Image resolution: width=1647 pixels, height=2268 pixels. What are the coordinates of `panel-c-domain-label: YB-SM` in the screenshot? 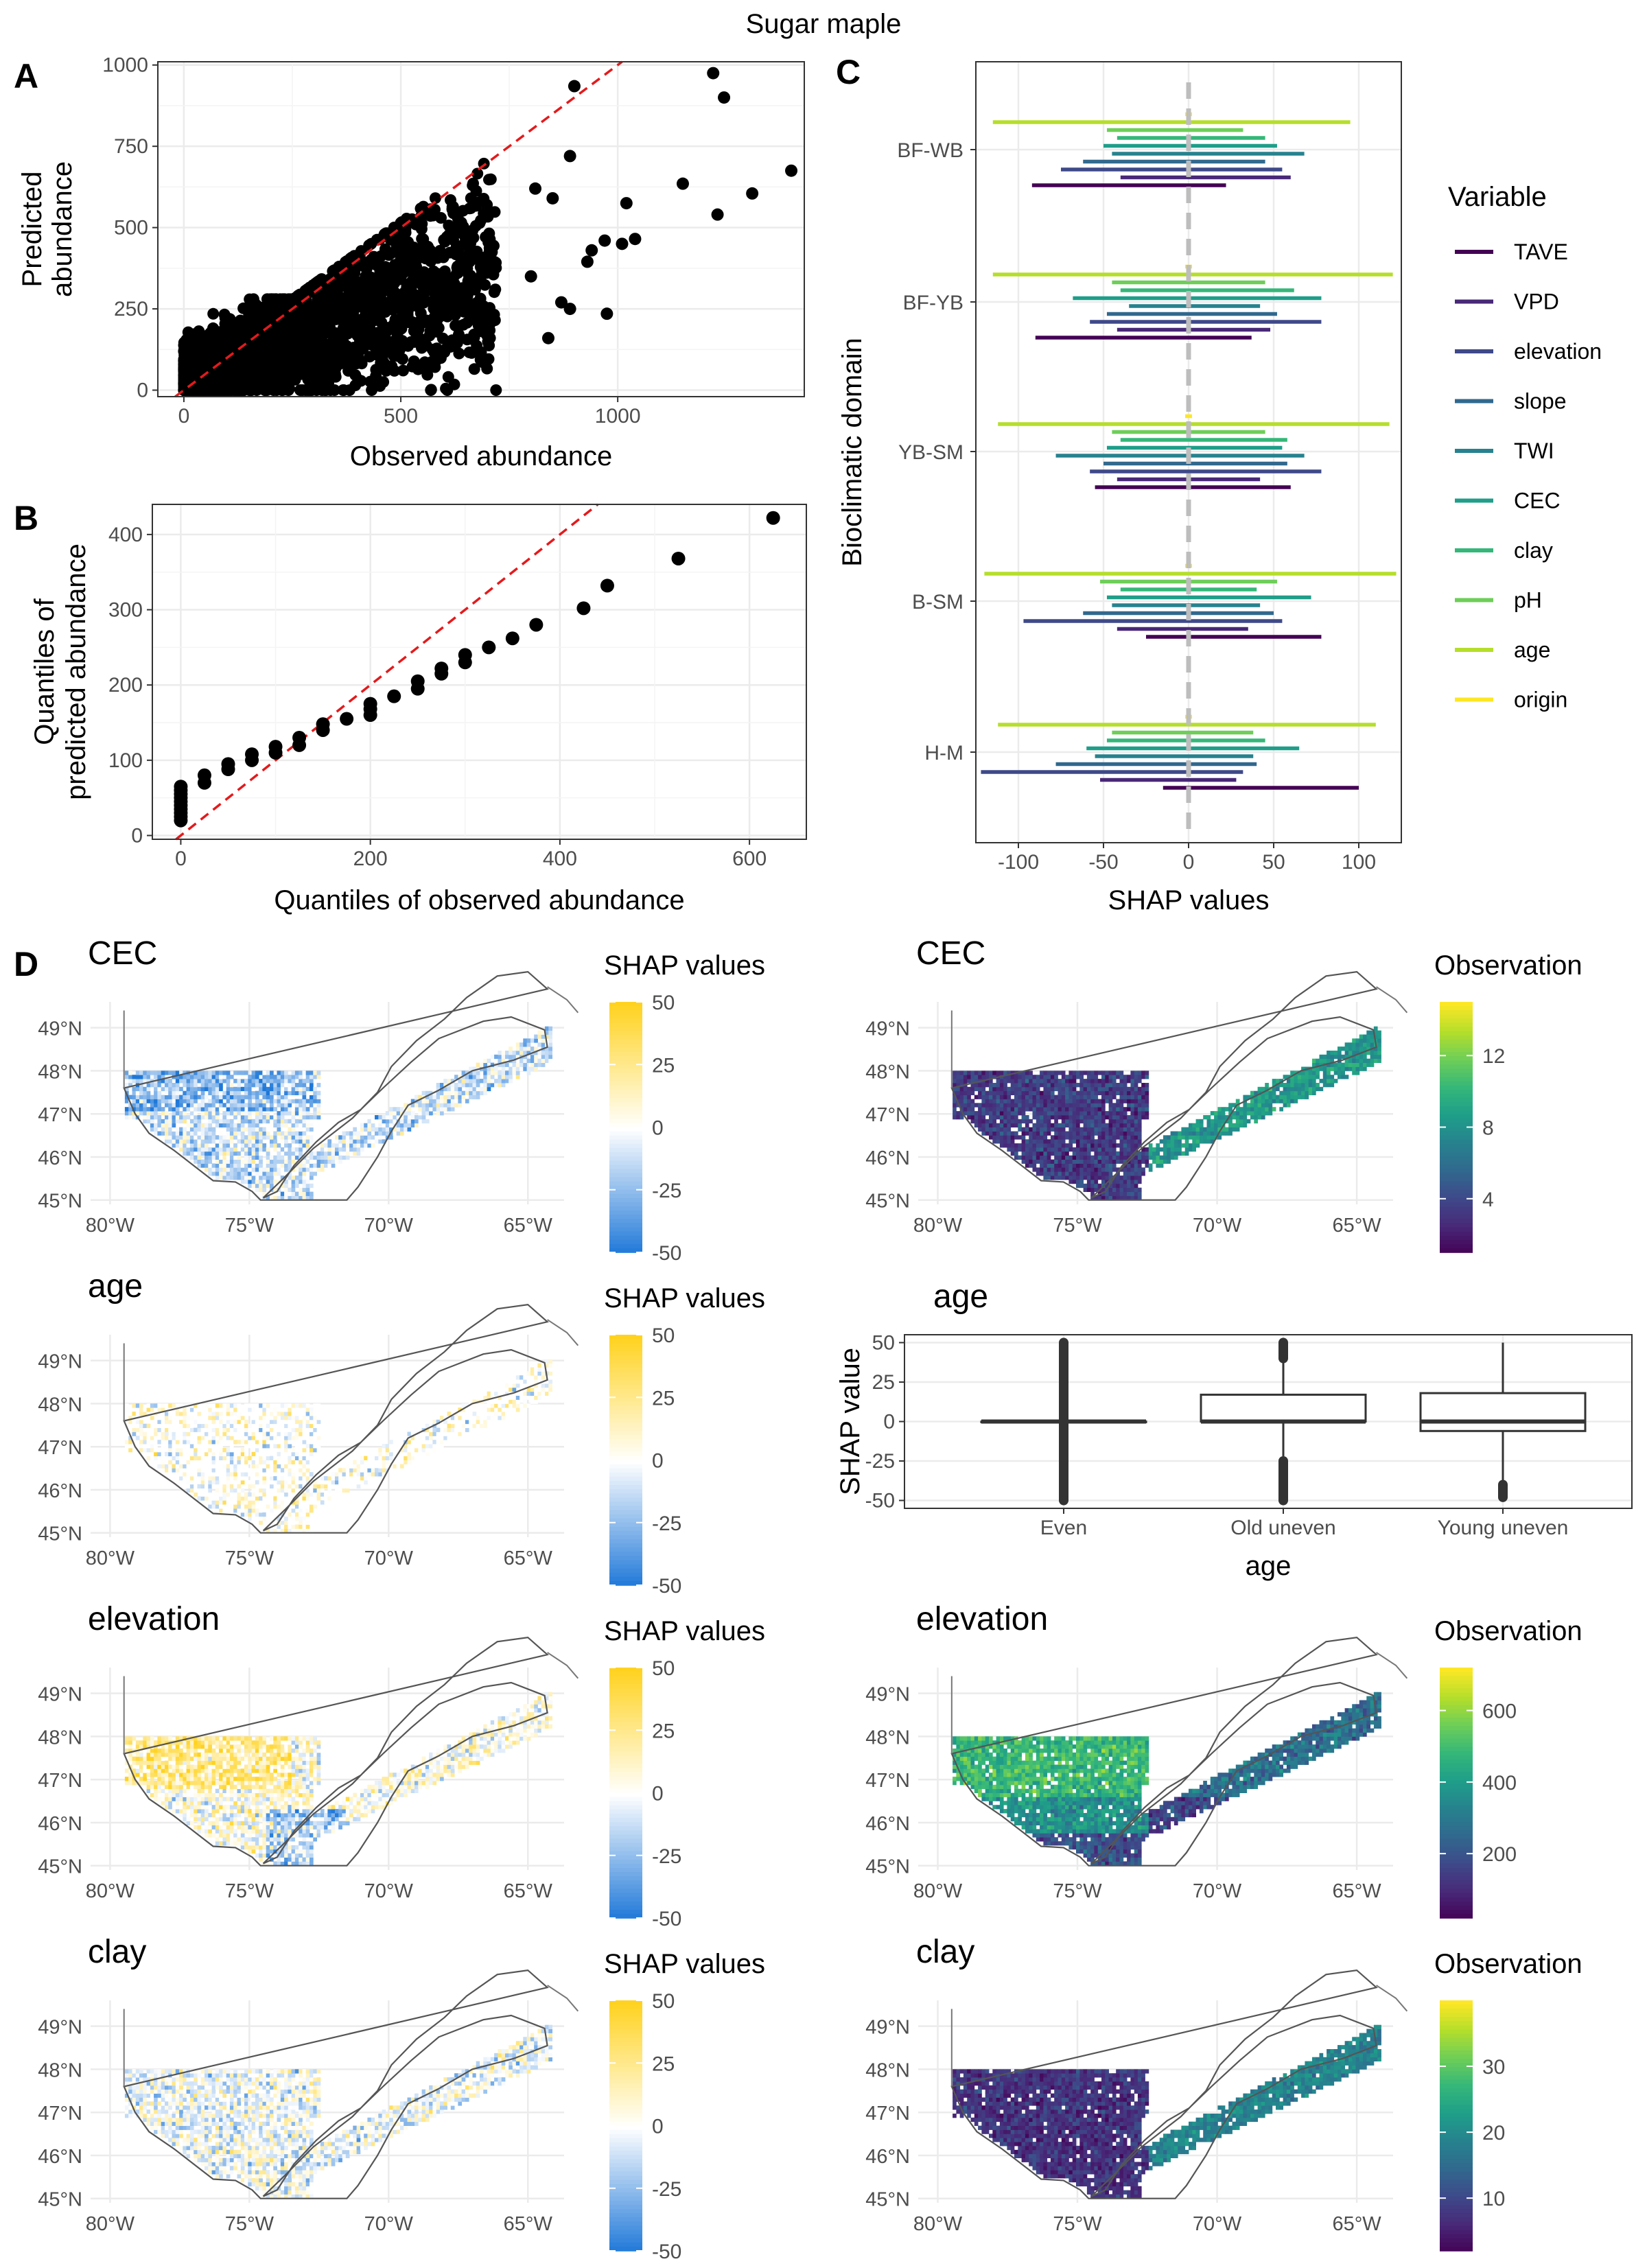 It's located at (930, 452).